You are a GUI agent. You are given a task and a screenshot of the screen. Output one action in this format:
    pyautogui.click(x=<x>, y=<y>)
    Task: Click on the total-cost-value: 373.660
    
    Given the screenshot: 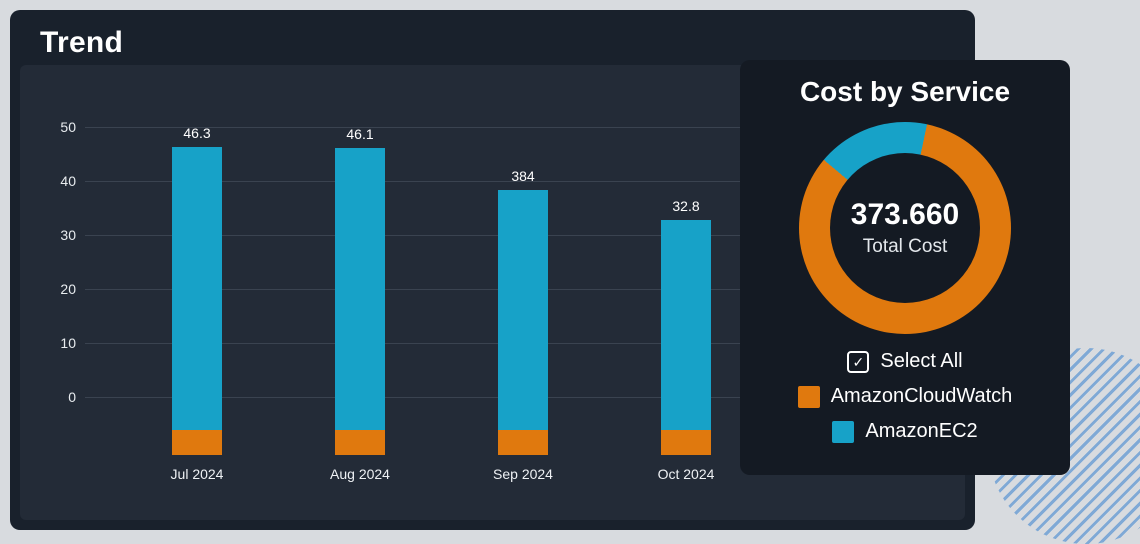 What is the action you would take?
    pyautogui.click(x=905, y=214)
    